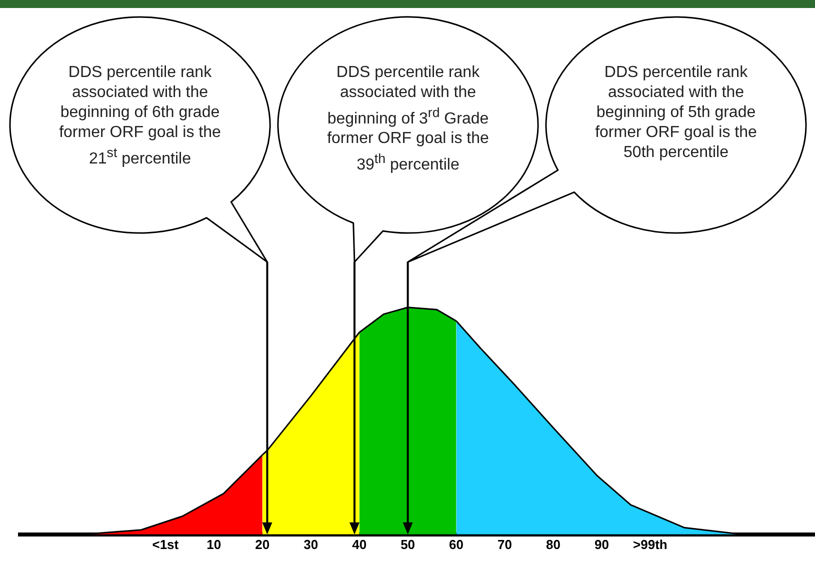 This screenshot has height=564, width=815. I want to click on x-tick-label: 70, so click(505, 544).